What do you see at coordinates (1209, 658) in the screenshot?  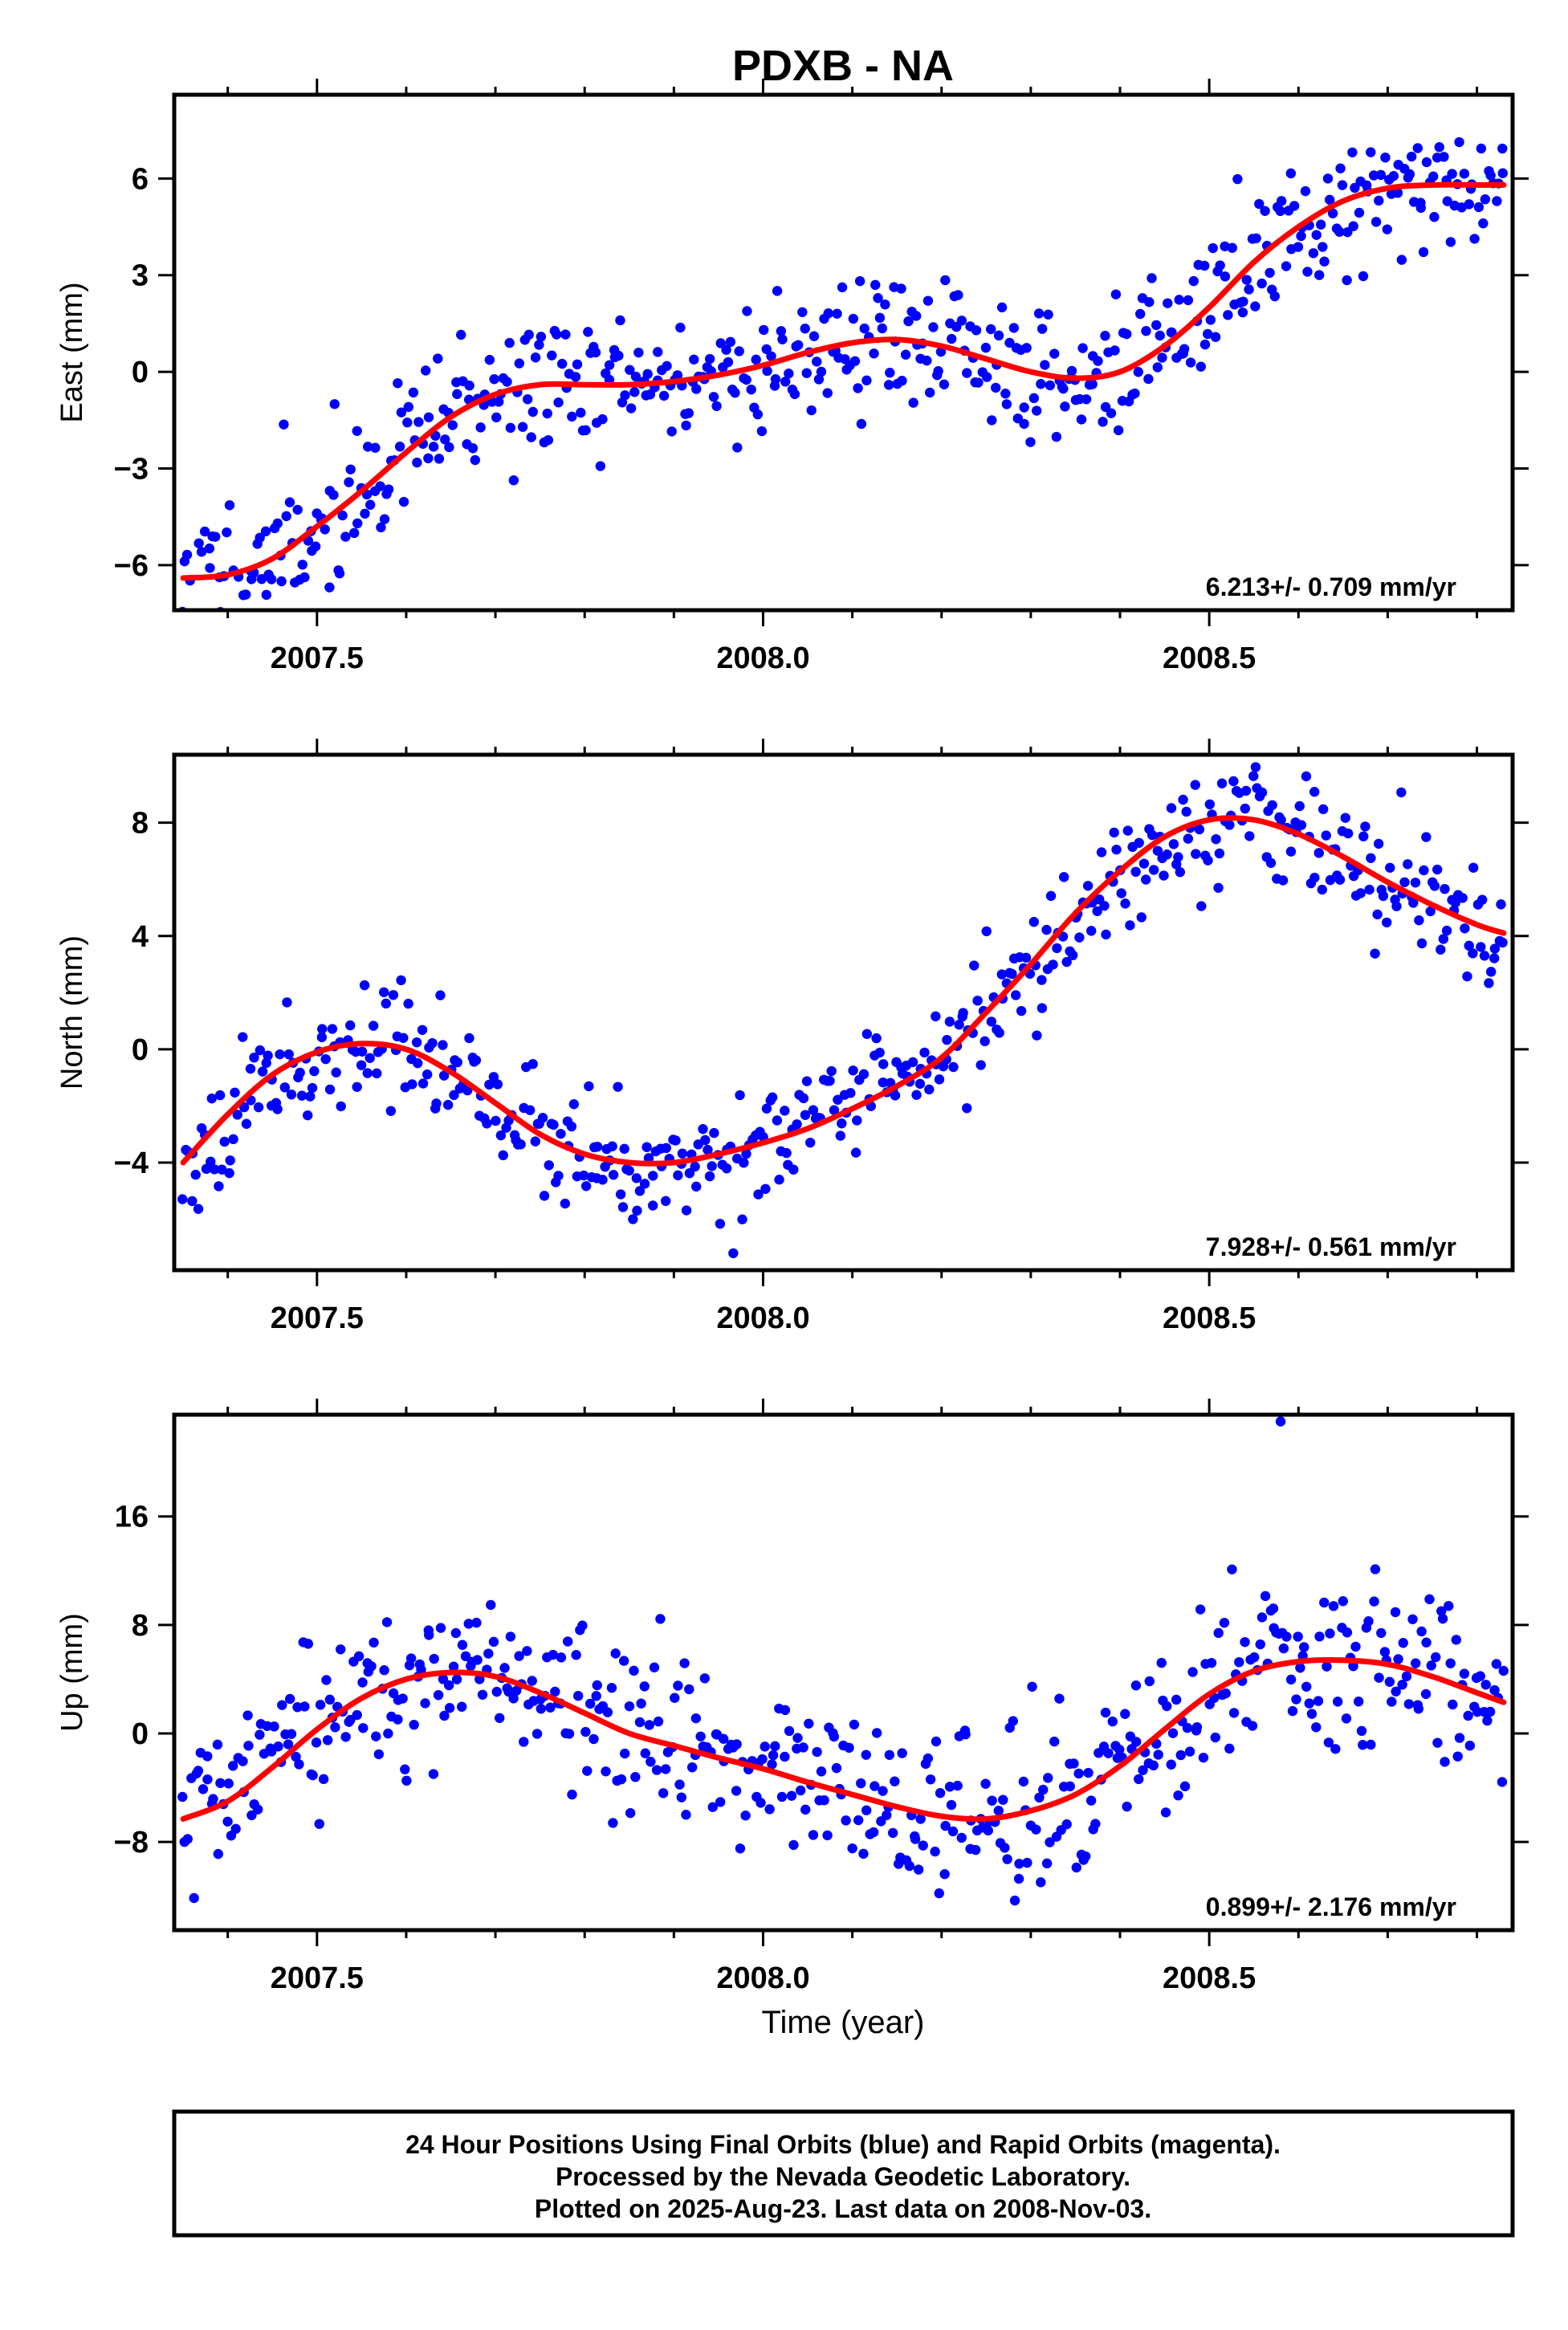 I see `x-tick-label: 2008.5` at bounding box center [1209, 658].